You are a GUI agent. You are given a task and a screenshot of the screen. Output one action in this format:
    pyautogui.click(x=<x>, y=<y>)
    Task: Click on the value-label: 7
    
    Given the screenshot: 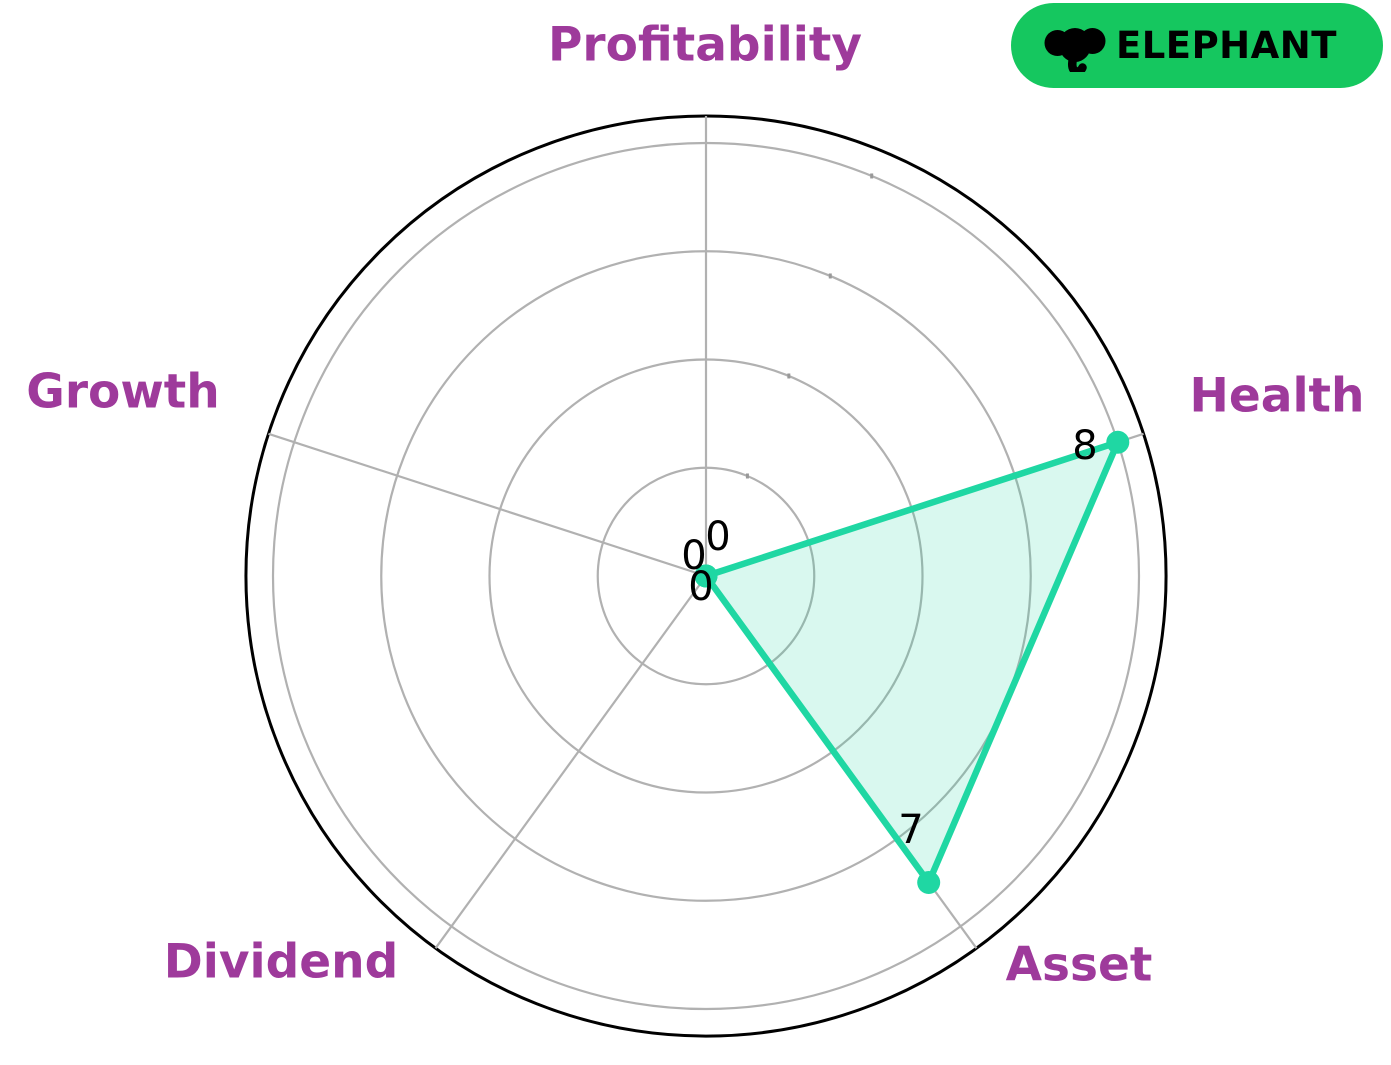 What is the action you would take?
    pyautogui.click(x=910, y=830)
    